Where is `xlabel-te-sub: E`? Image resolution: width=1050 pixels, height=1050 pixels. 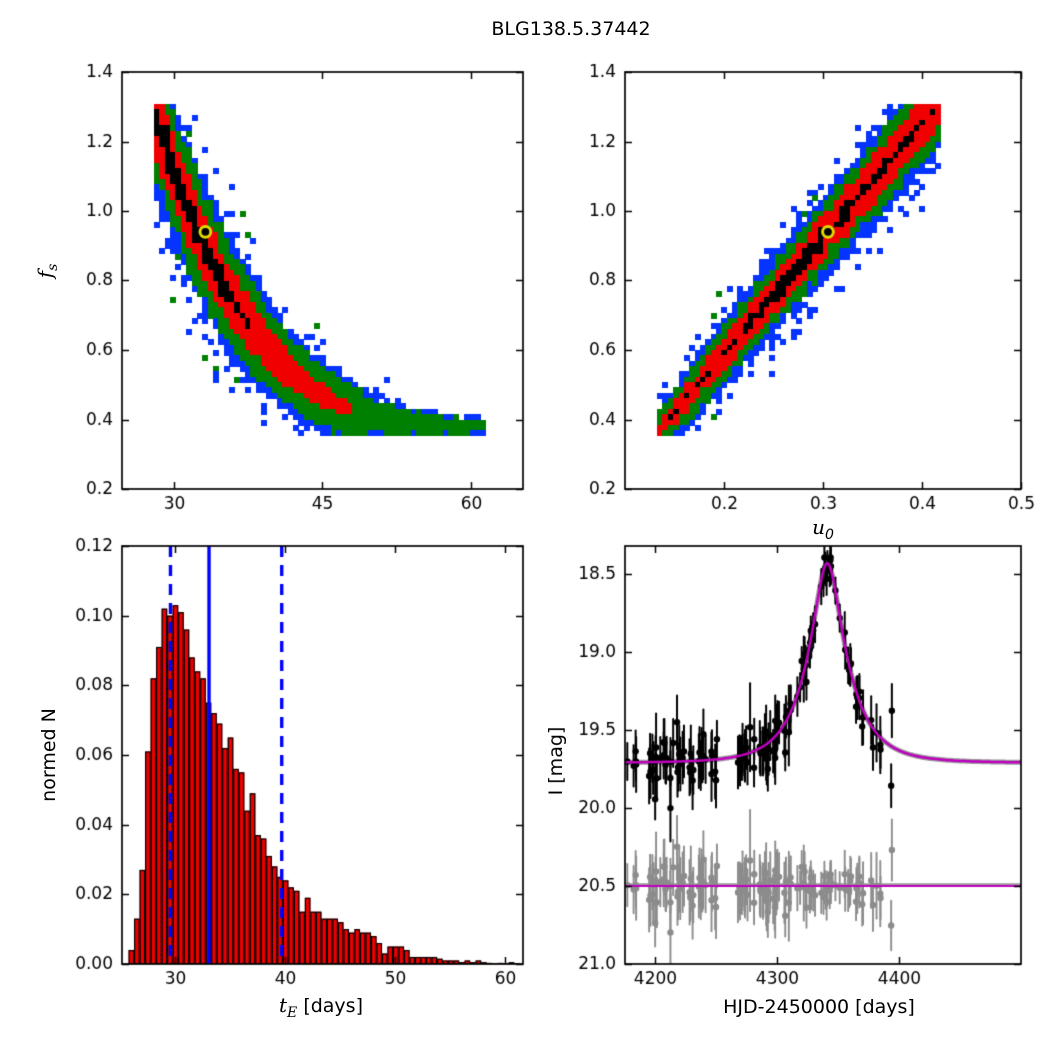
xlabel-te-sub: E is located at coordinates (292, 1013).